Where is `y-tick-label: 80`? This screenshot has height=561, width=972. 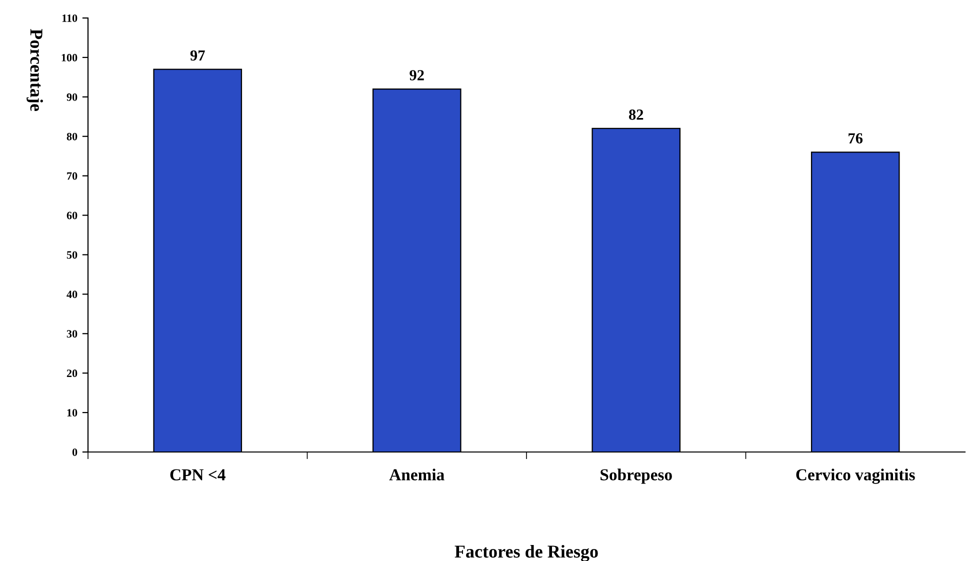 y-tick-label: 80 is located at coordinates (72, 136).